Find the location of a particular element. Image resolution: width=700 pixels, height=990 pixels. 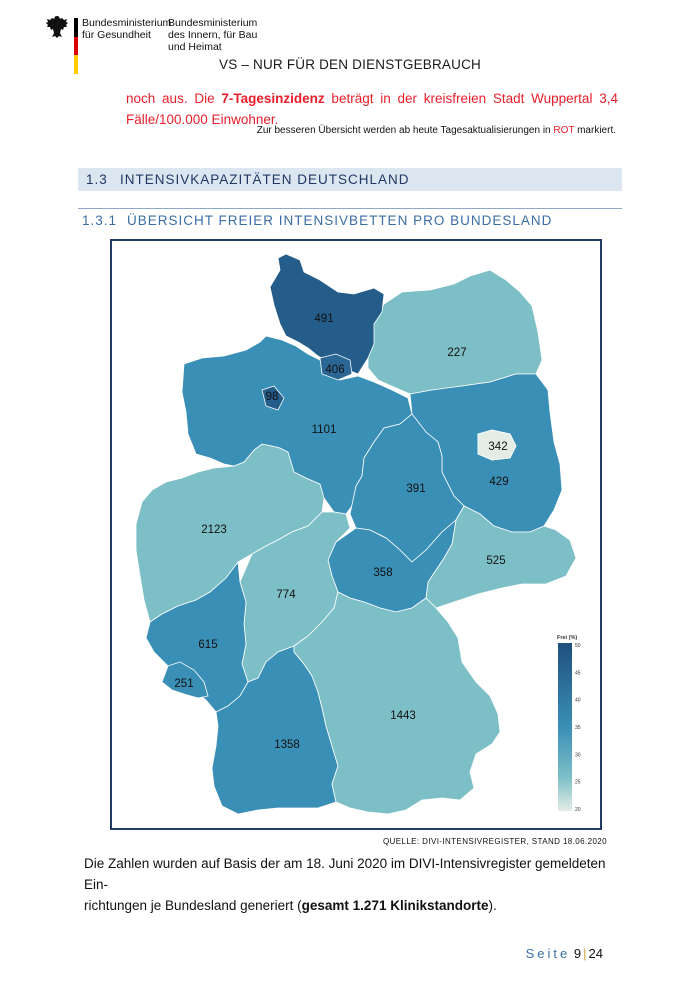

flag-red is located at coordinates (76, 46).